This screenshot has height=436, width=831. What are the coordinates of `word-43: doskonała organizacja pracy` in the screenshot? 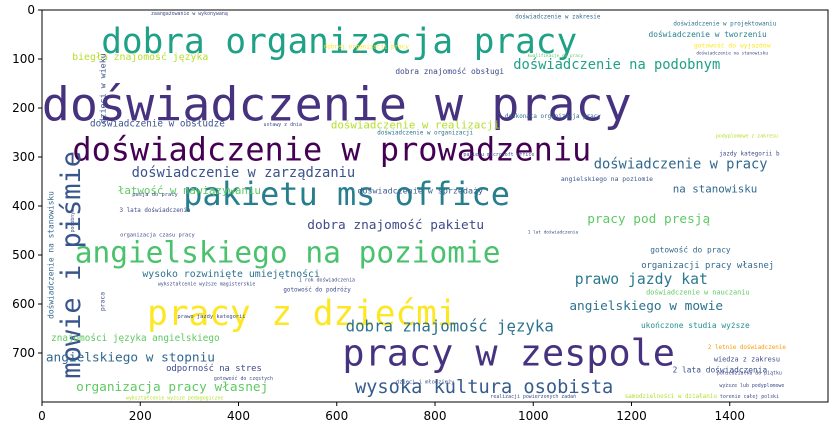 It's located at (553, 117).